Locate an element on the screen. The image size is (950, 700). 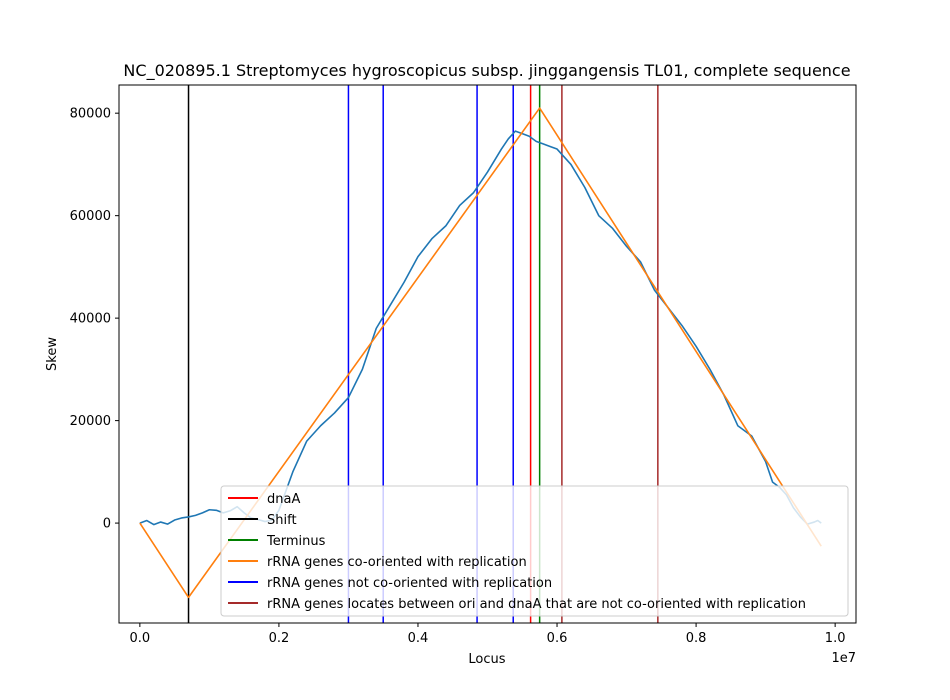
legend-label-4: rRNA genes co-oriented with replication is located at coordinates (397, 562).